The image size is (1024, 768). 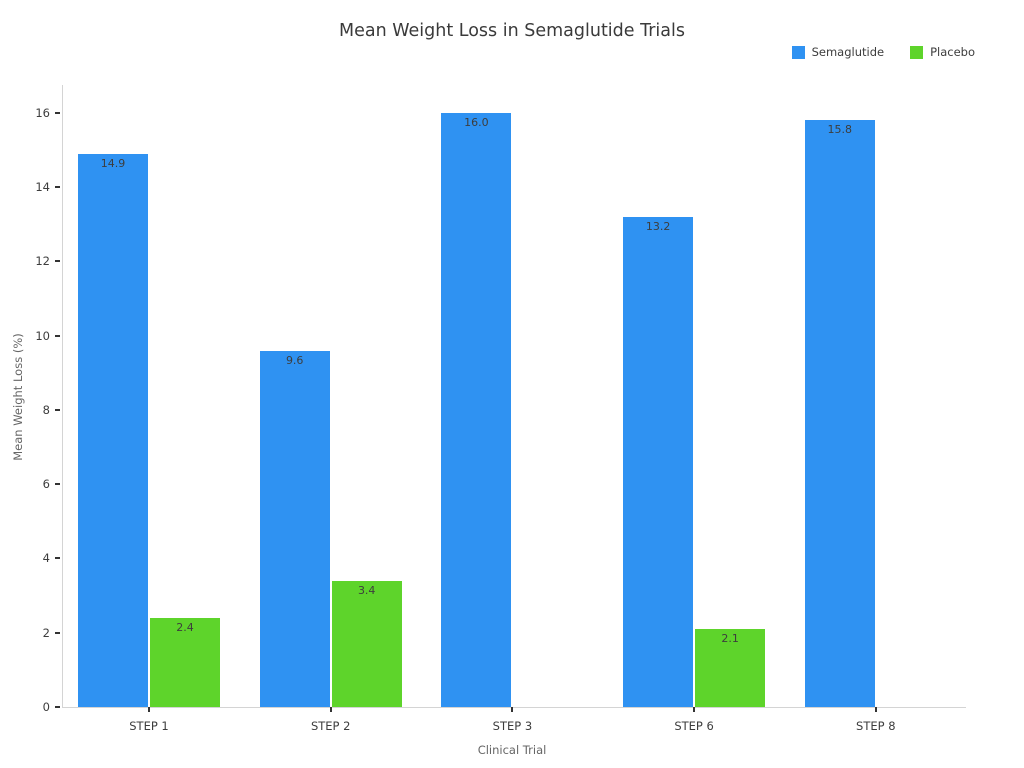 I want to click on x-tick-label: STEP 2, so click(x=330, y=726).